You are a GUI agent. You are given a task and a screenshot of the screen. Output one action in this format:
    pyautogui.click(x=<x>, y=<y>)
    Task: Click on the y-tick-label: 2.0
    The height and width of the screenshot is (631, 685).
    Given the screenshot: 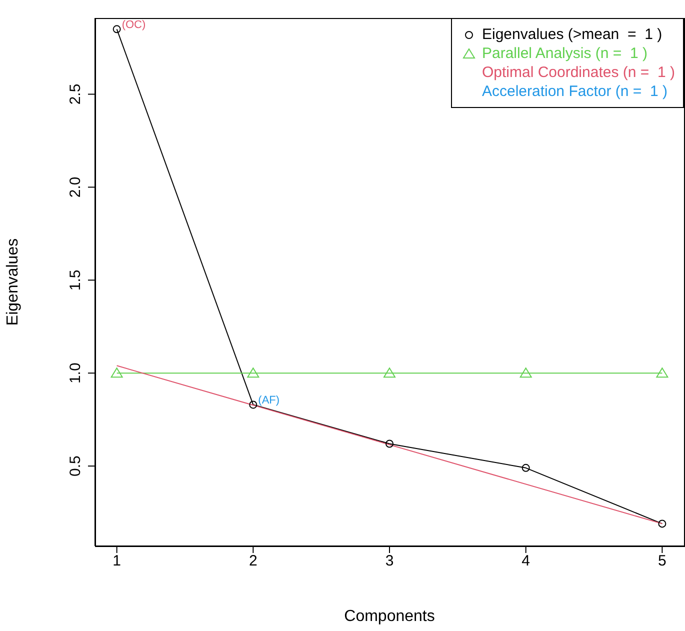 What is the action you would take?
    pyautogui.click(x=75, y=187)
    